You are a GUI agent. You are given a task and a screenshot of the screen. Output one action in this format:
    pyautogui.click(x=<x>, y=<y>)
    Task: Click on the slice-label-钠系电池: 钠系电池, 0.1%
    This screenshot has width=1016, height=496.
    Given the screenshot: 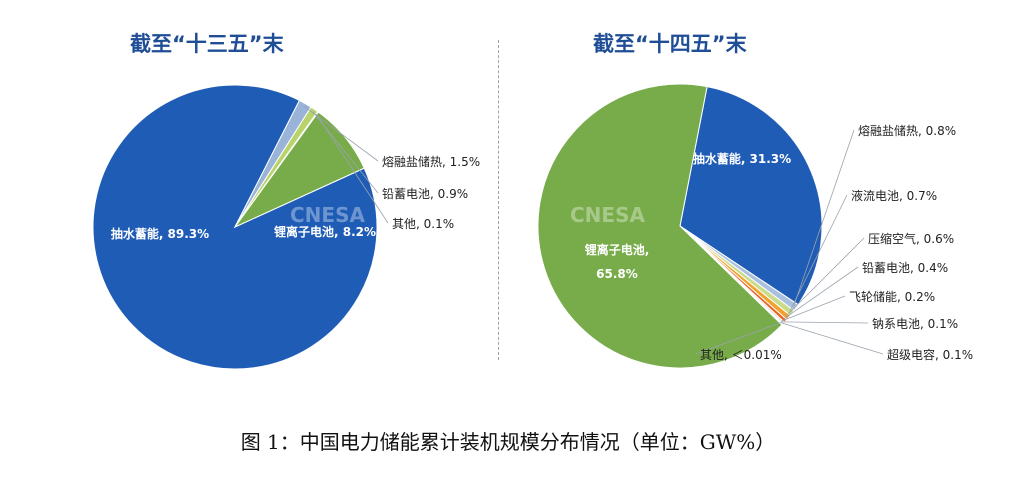 What is the action you would take?
    pyautogui.click(x=915, y=323)
    